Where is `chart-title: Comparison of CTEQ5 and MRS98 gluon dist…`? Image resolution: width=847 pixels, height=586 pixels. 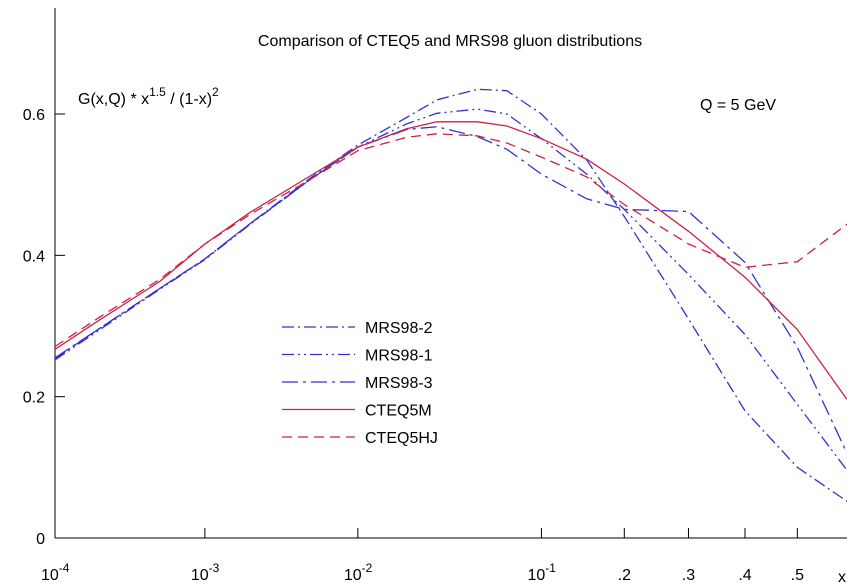 chart-title: Comparison of CTEQ5 and MRS98 gluon dist… is located at coordinates (450, 41).